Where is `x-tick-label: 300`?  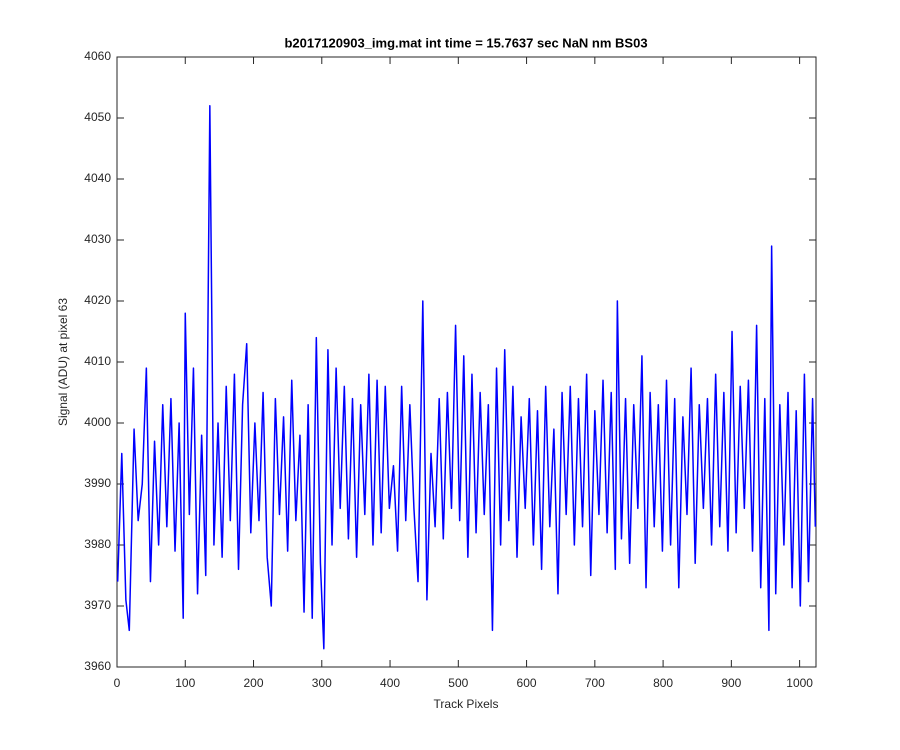 x-tick-label: 300 is located at coordinates (322, 683).